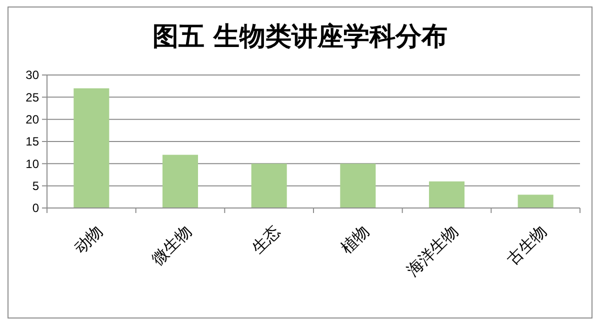 Image resolution: width=600 pixels, height=326 pixels. What do you see at coordinates (36, 208) in the screenshot?
I see `y-tick-label: 0` at bounding box center [36, 208].